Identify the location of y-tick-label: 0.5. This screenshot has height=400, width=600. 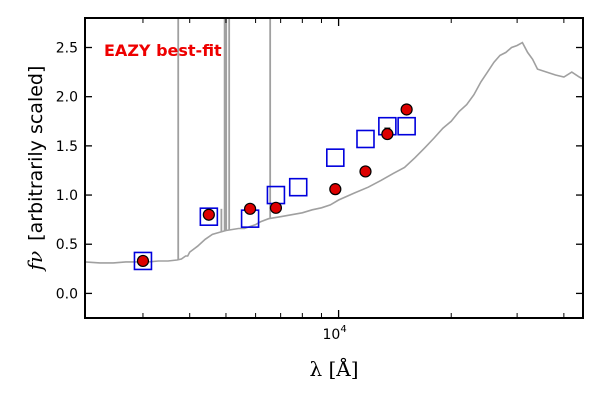
(67, 245).